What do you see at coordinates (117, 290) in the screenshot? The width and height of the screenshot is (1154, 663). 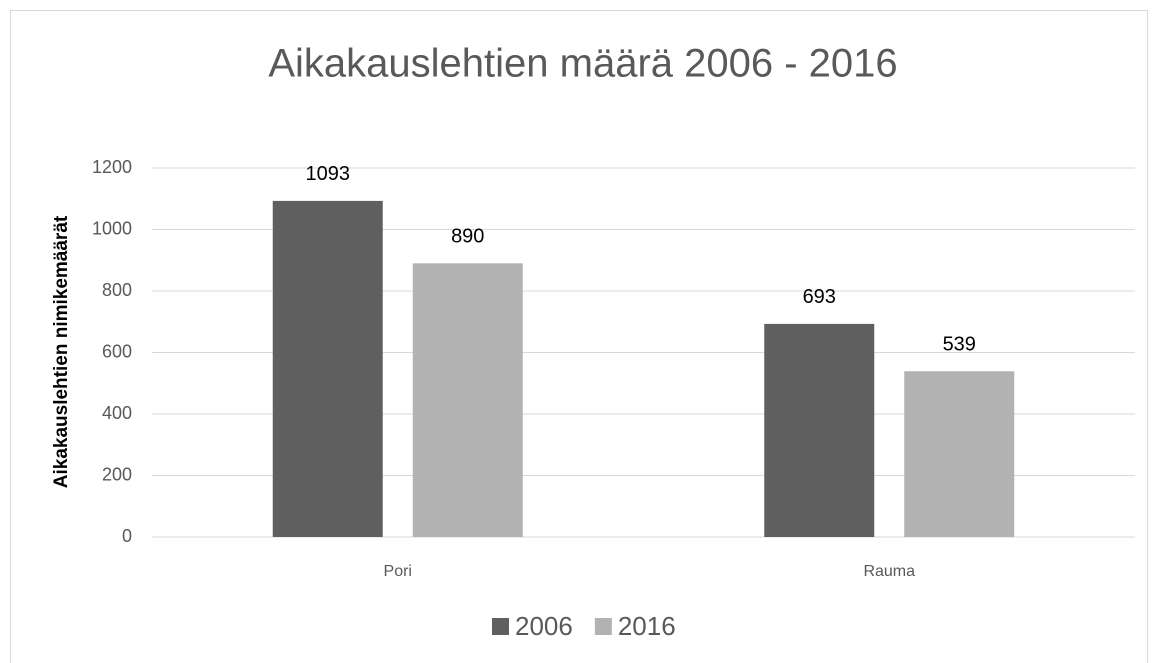 I see `y-tick-label: 800` at bounding box center [117, 290].